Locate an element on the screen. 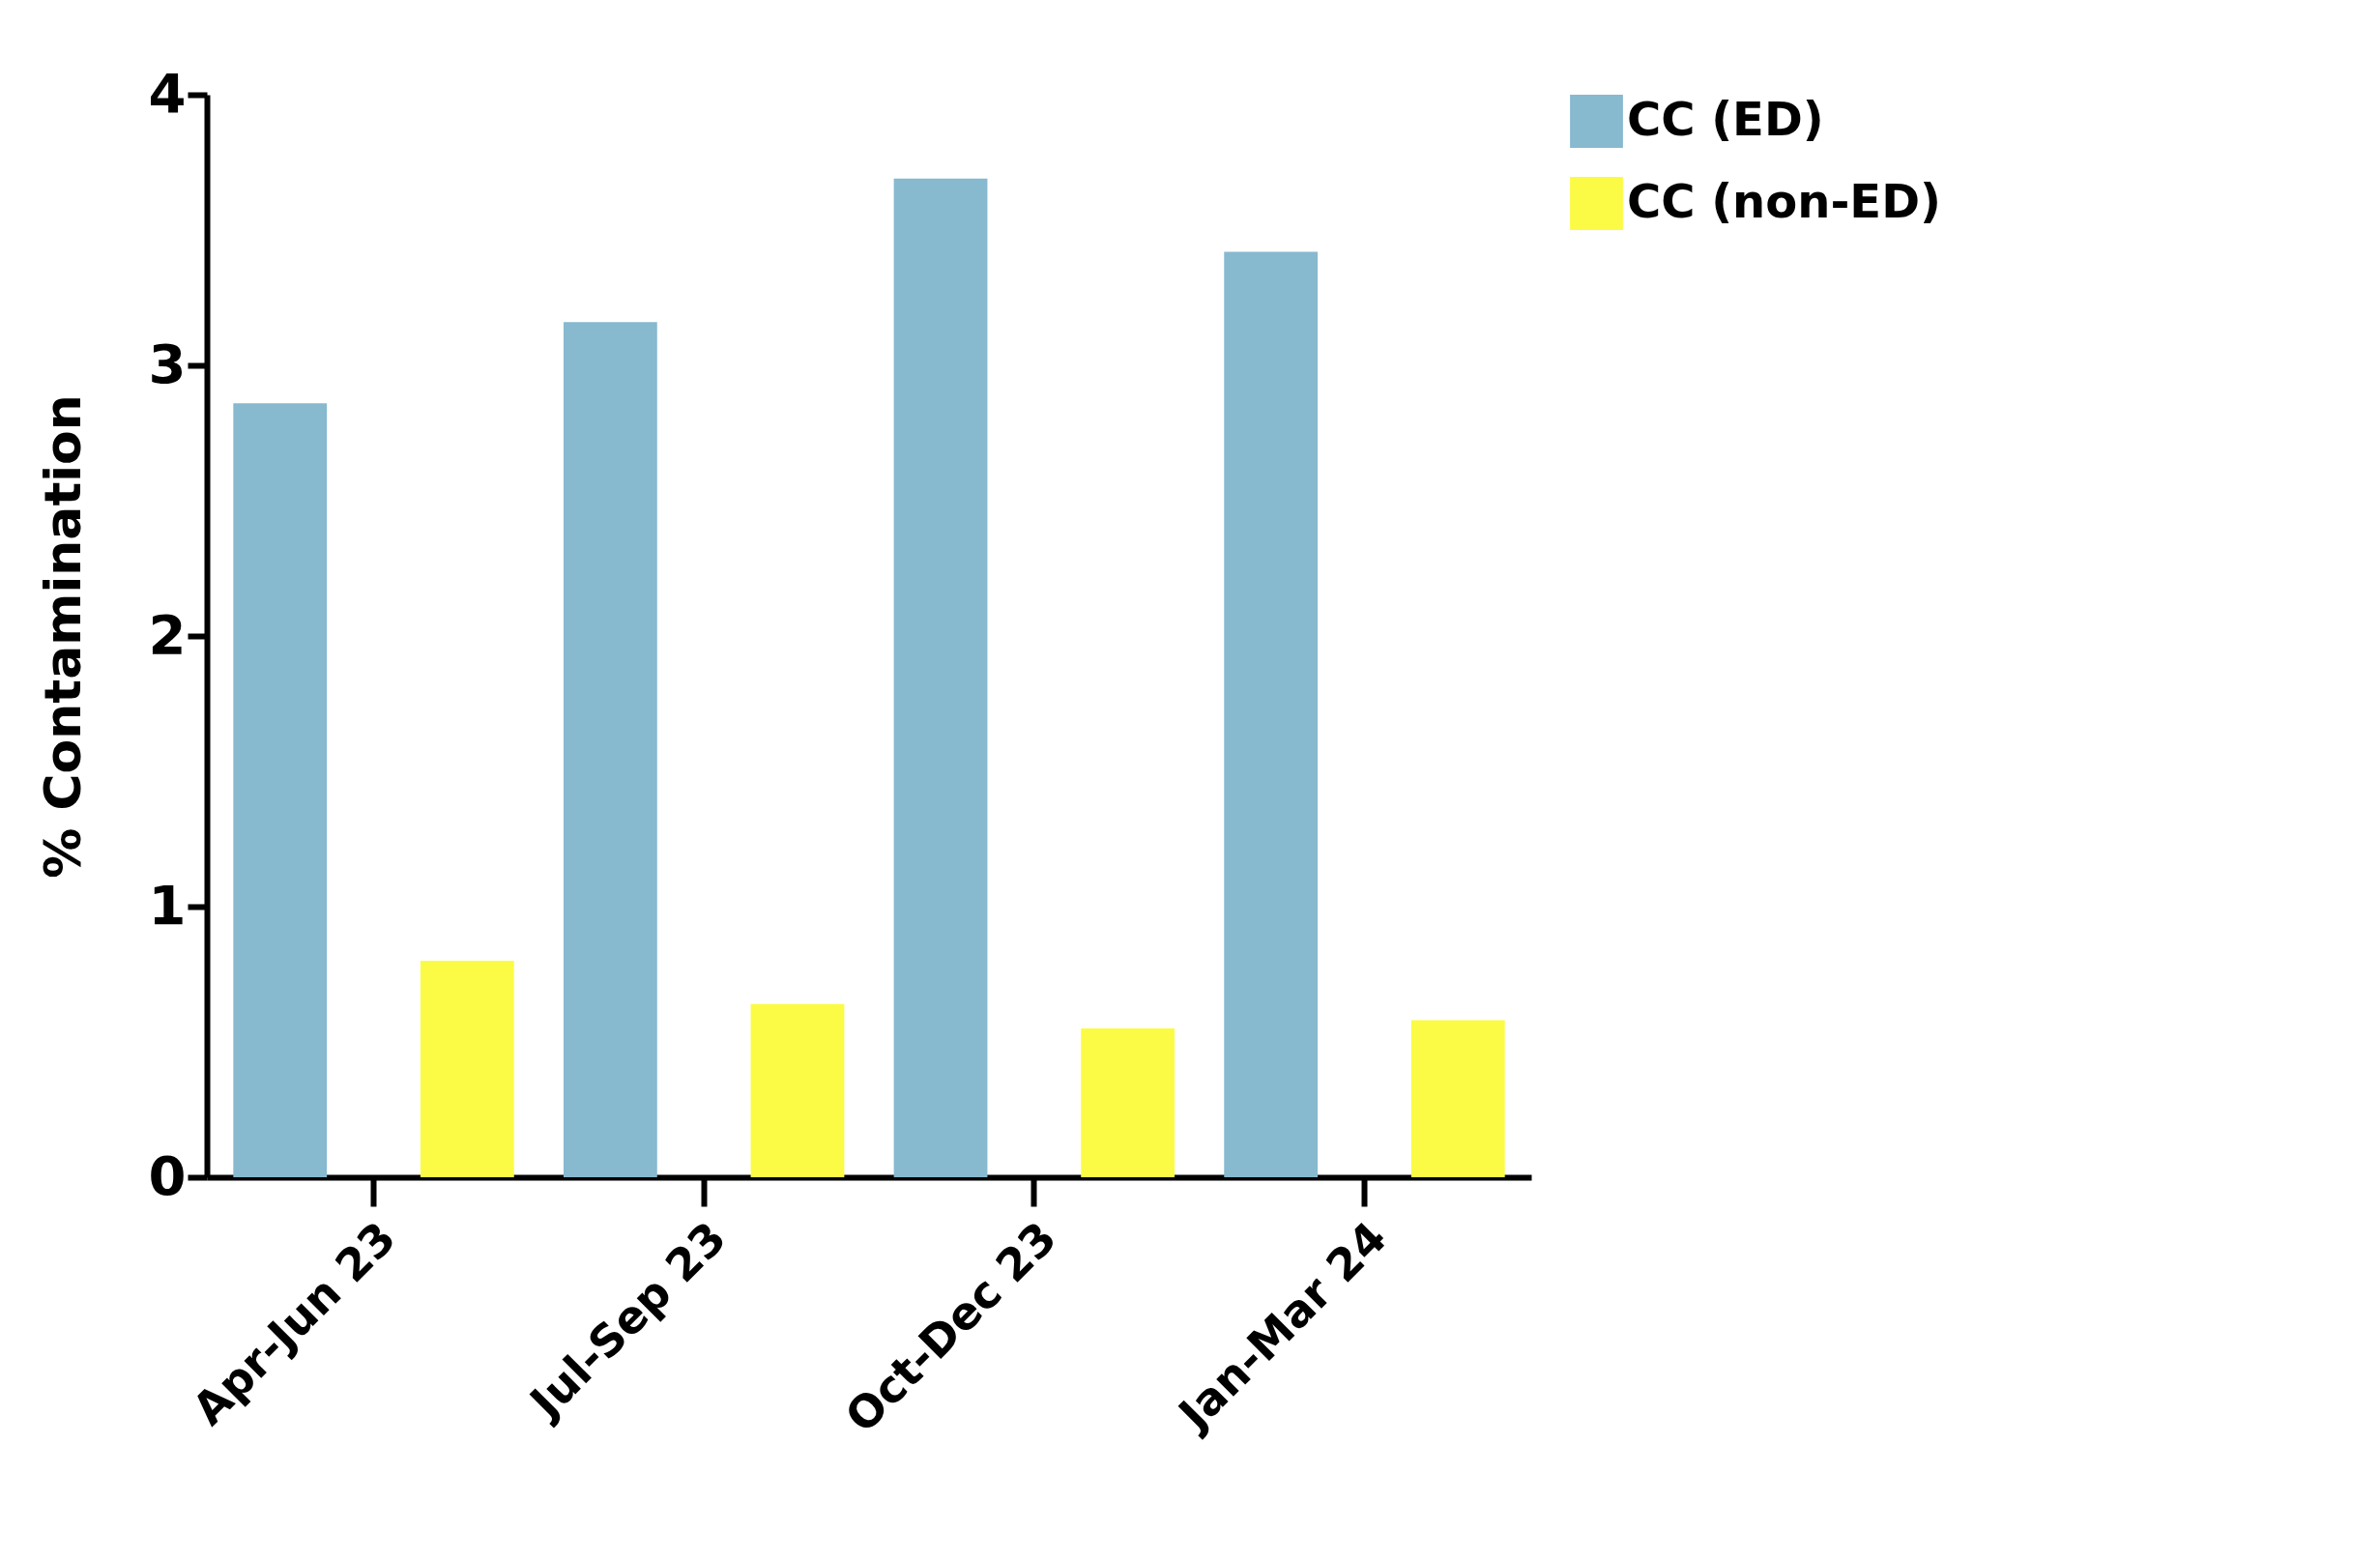 The image size is (2380, 1560). y-axis-title: % Contamination is located at coordinates (63, 637).